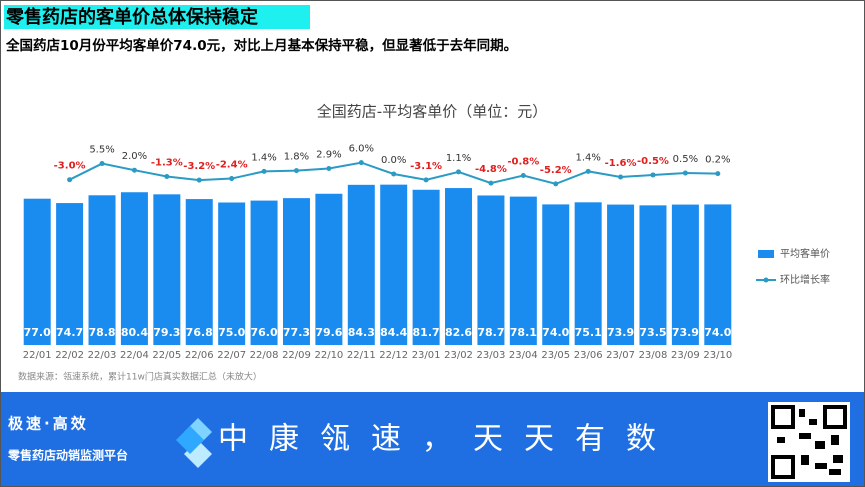 Image resolution: width=865 pixels, height=487 pixels. I want to click on bar-label: 84.4, so click(393, 332).